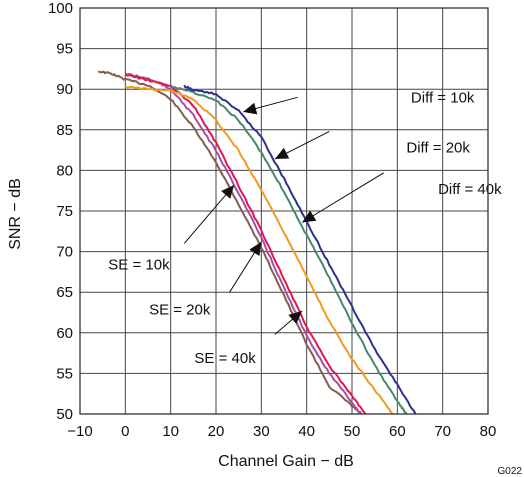 The height and width of the screenshot is (477, 524). What do you see at coordinates (442, 431) in the screenshot?
I see `x-tick-label: 70` at bounding box center [442, 431].